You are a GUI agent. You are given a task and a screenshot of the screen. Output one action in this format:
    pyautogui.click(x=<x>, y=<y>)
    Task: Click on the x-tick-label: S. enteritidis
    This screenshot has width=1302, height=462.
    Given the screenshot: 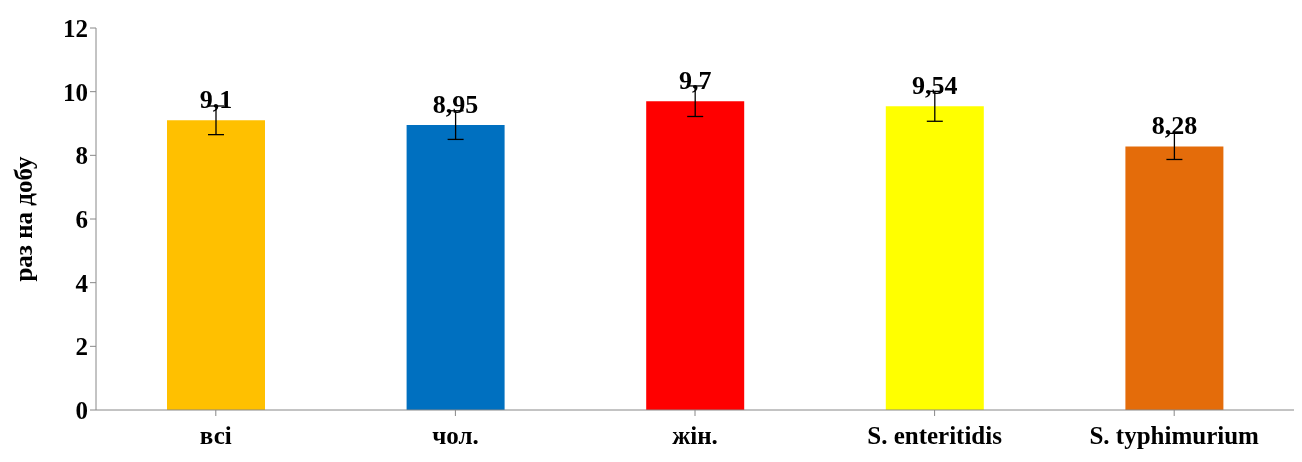 What is the action you would take?
    pyautogui.click(x=935, y=435)
    